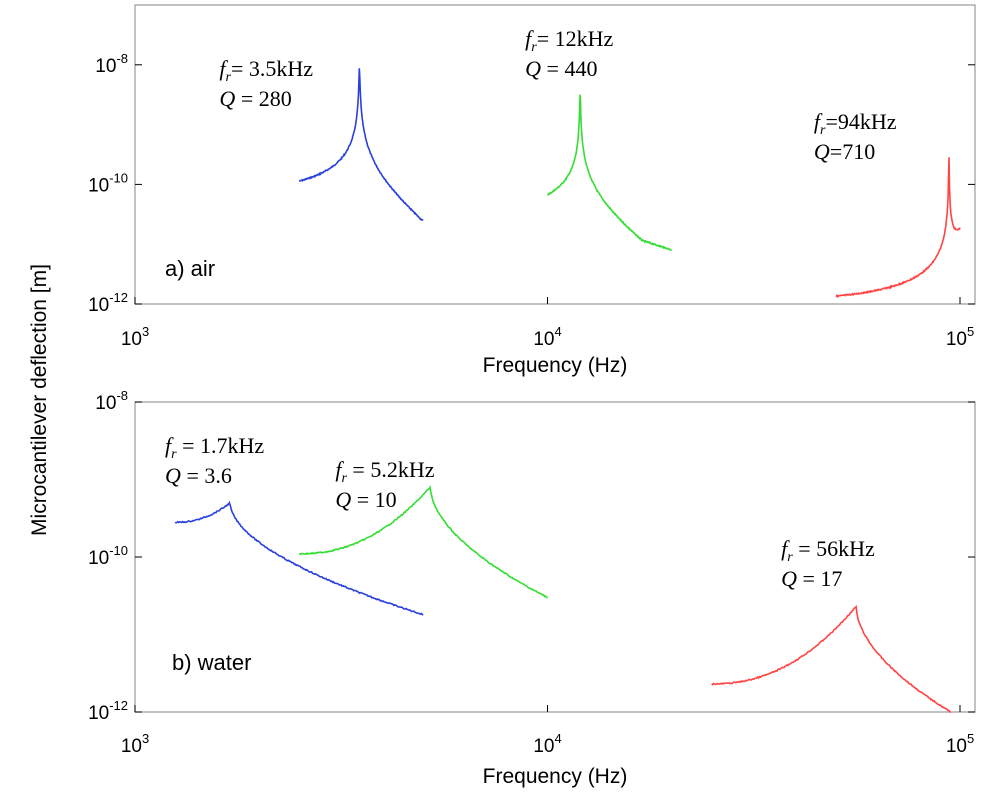 The image size is (993, 792). What do you see at coordinates (569, 40) in the screenshot?
I see `fr-label: fr= 12kHz` at bounding box center [569, 40].